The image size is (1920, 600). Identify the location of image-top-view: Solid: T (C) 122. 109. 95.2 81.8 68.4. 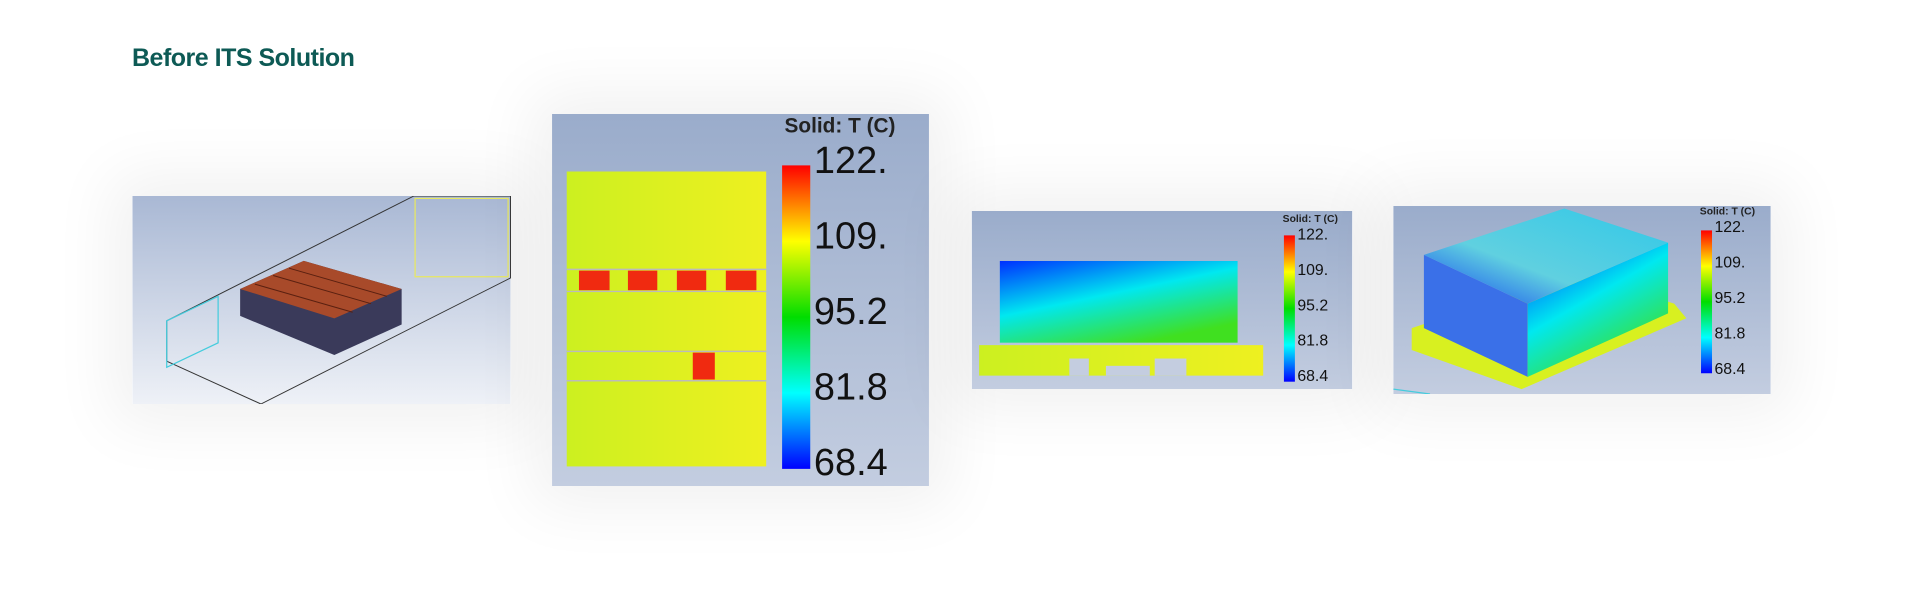
(740, 300).